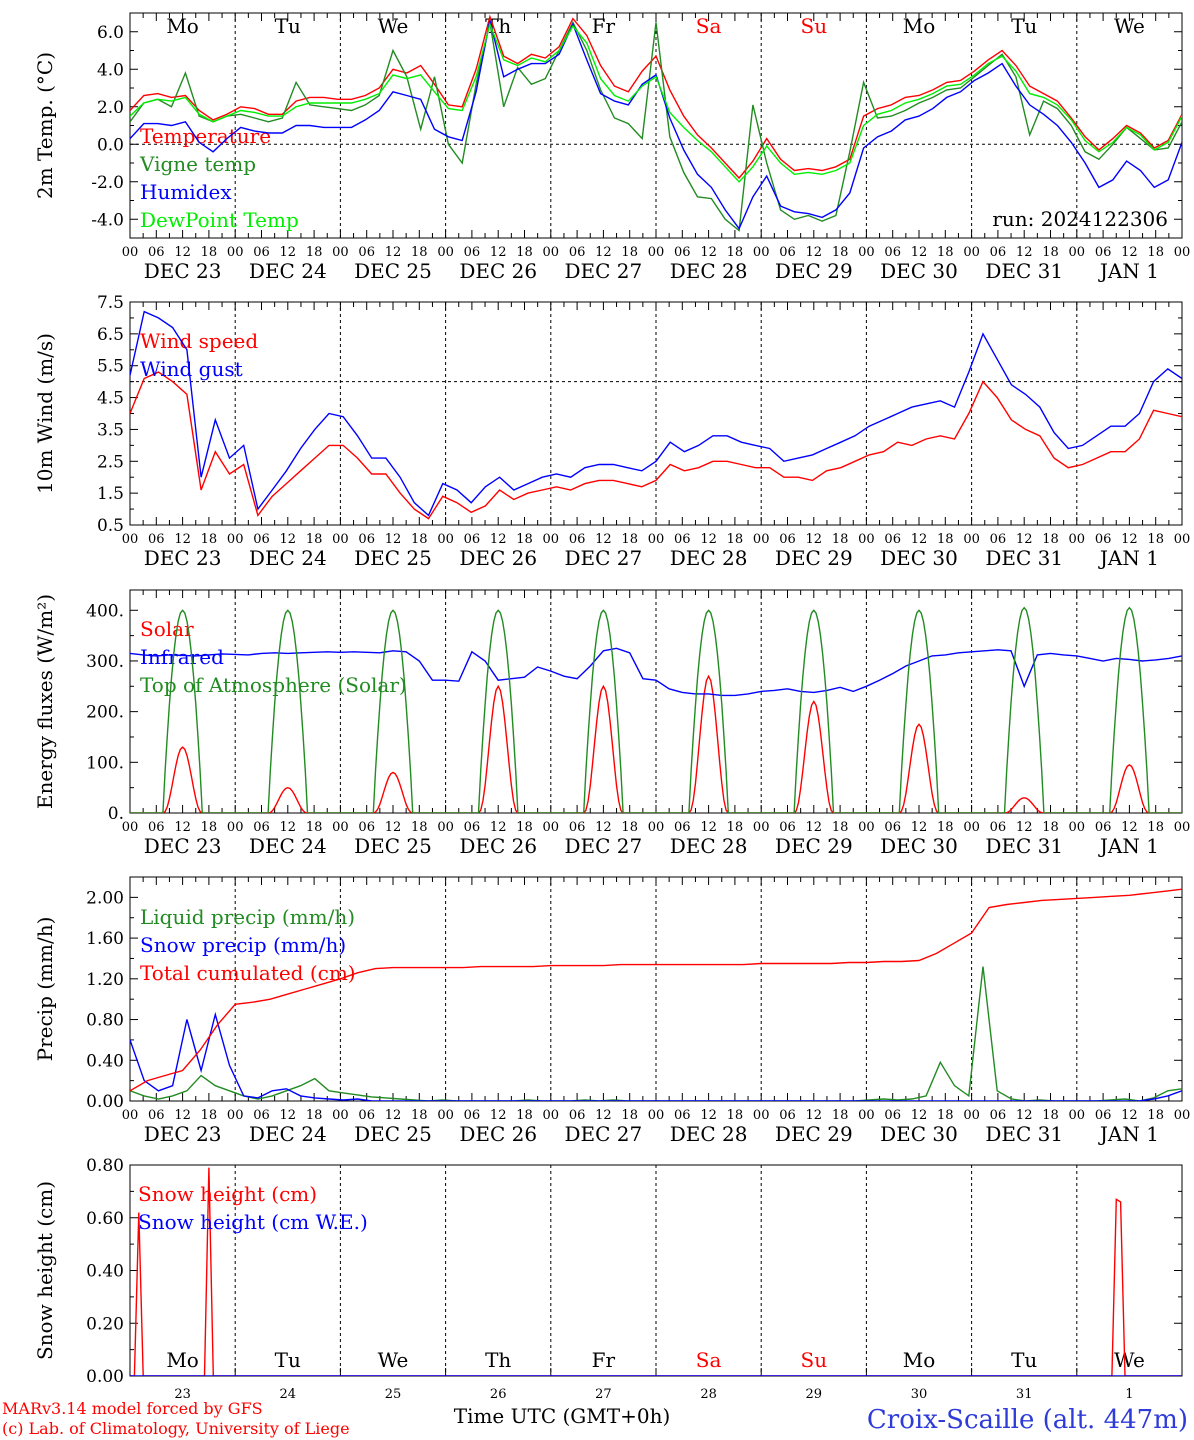  What do you see at coordinates (182, 1394) in the screenshot?
I see `day-number-label: 23` at bounding box center [182, 1394].